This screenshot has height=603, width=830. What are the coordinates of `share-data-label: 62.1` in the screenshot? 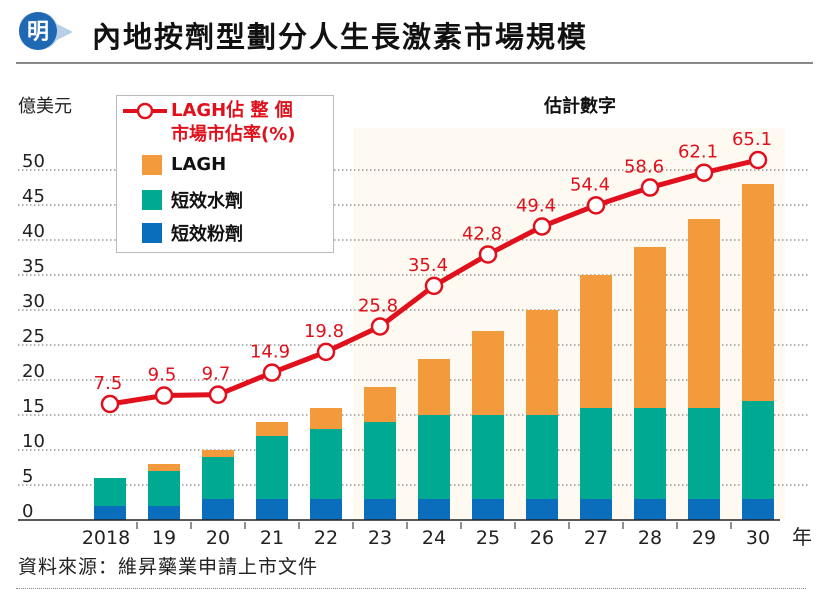 It's located at (698, 152).